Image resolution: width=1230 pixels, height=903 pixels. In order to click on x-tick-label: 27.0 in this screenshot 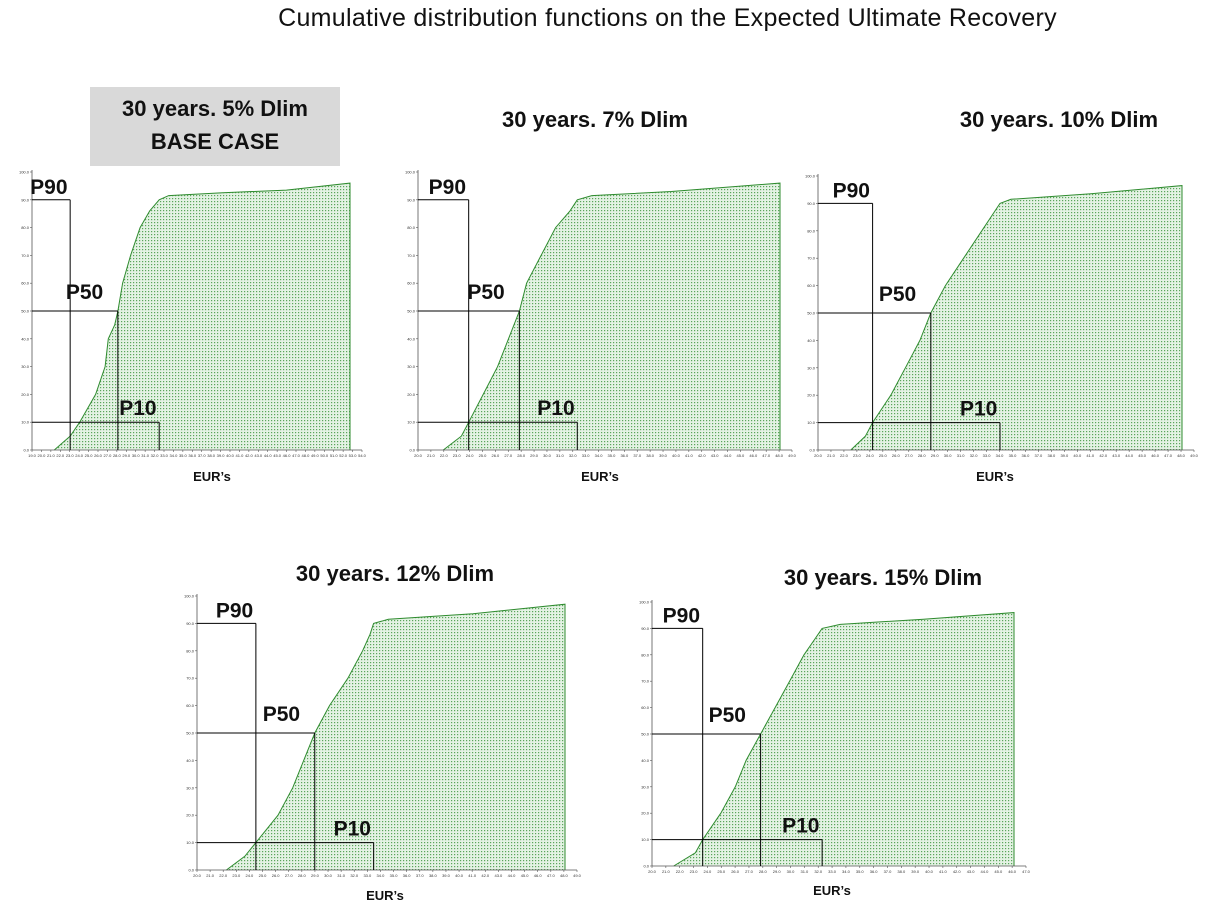, I will do `click(909, 455)`.